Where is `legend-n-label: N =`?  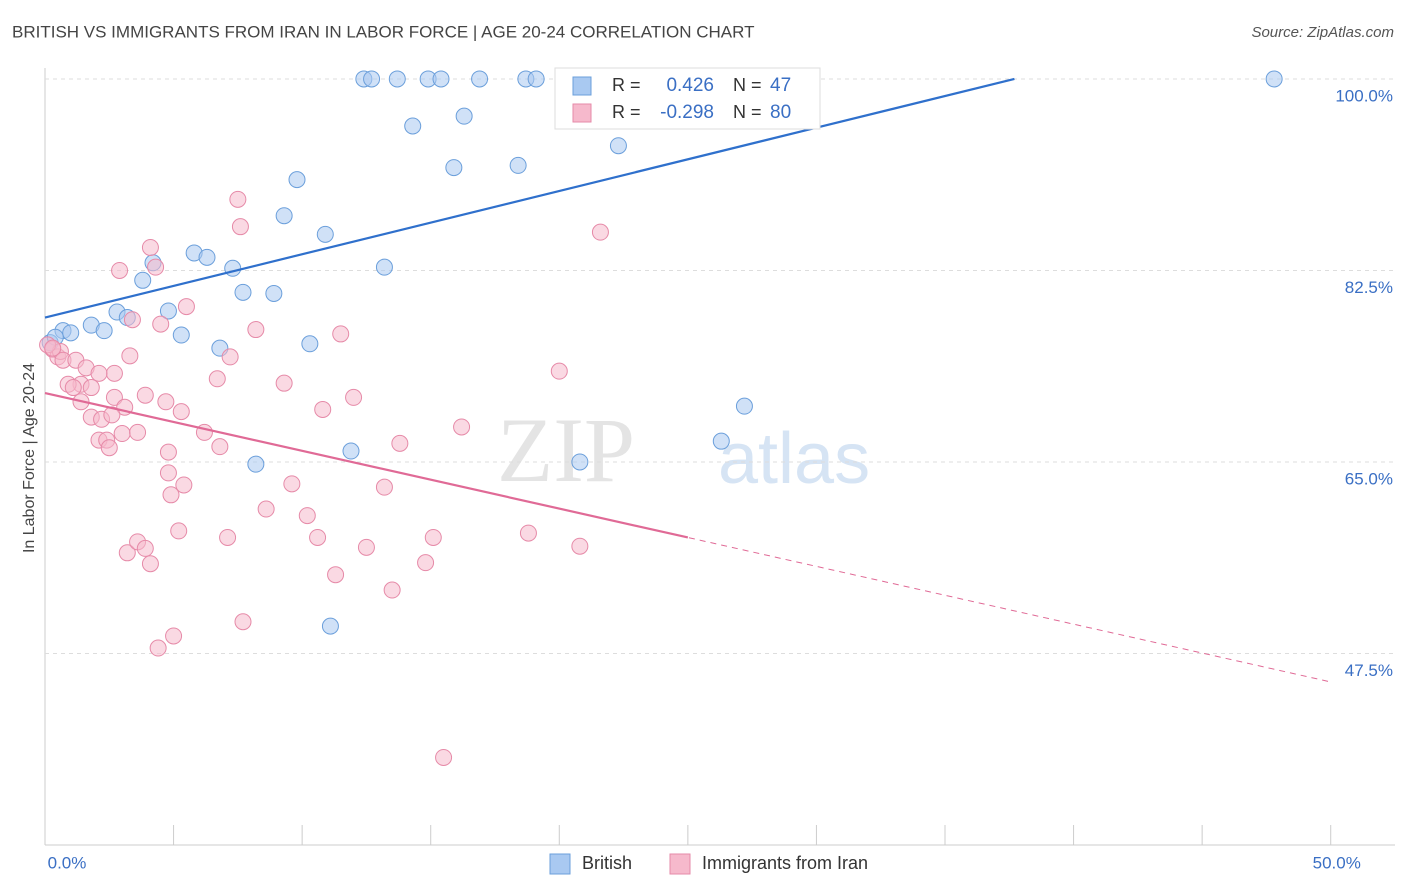
legend-n-label: N = is located at coordinates (747, 112).